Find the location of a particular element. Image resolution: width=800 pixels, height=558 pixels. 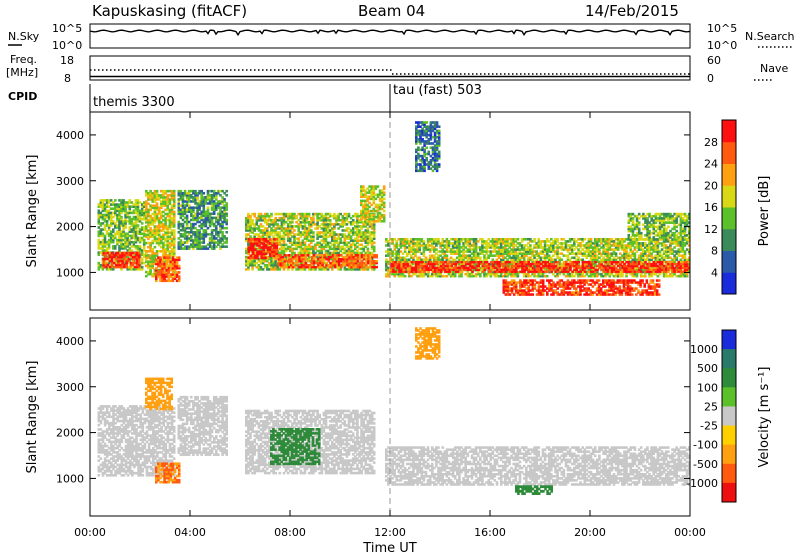

nsky-frame is located at coordinates (390, 36).